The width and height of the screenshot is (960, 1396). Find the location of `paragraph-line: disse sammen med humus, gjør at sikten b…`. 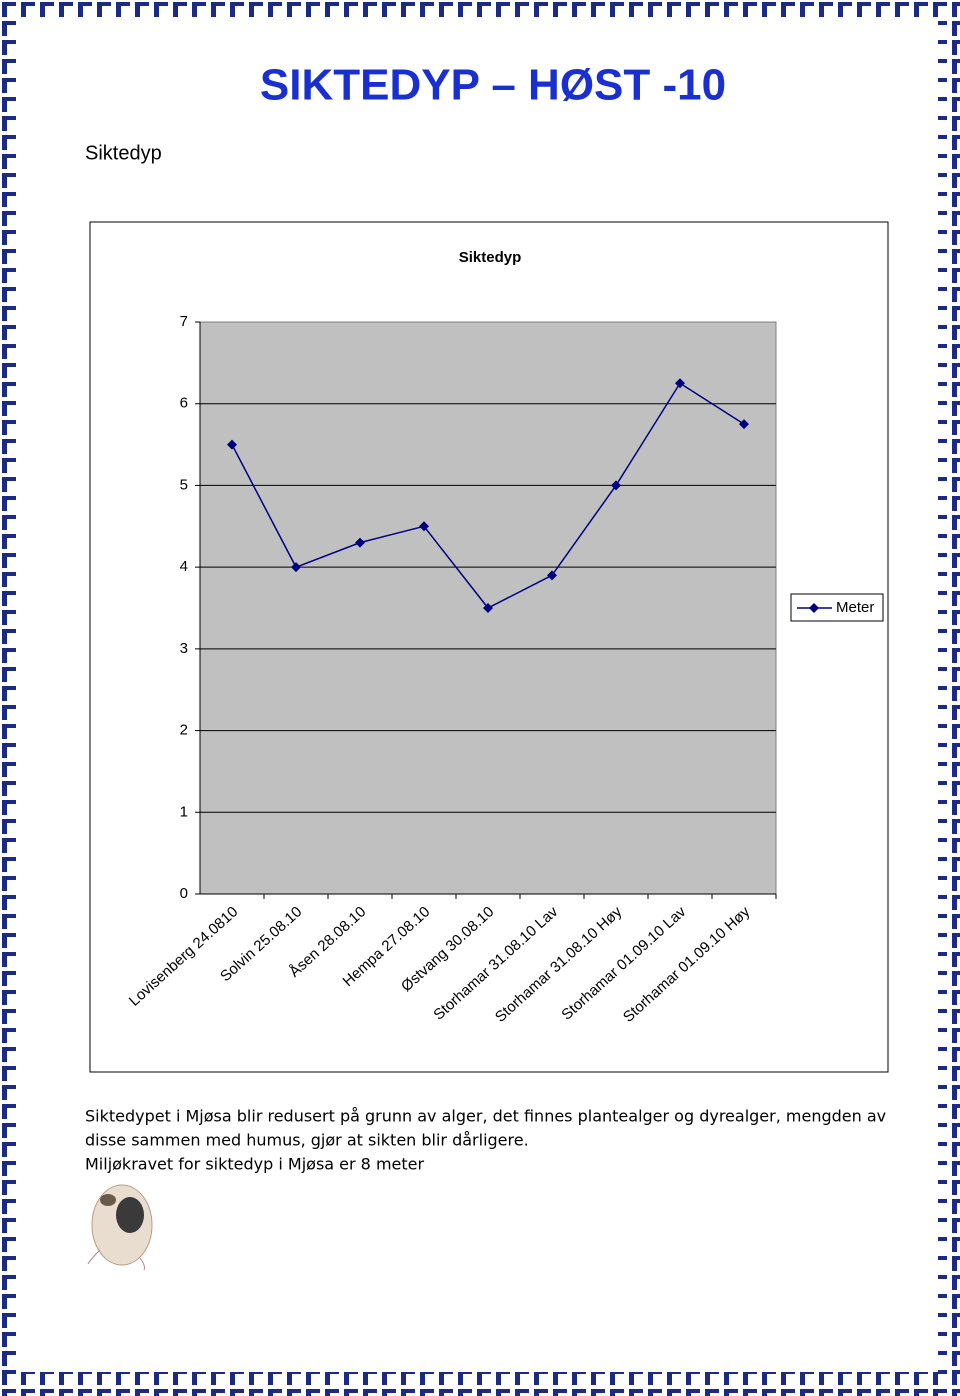

paragraph-line: disse sammen med humus, gjør at sikten b… is located at coordinates (307, 1140).